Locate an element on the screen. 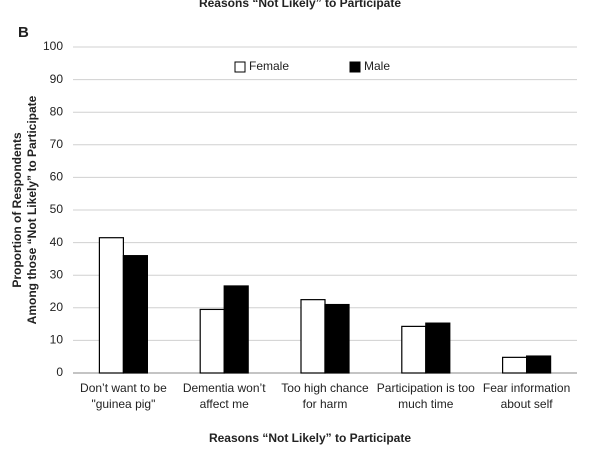  y-tick-label: 20 is located at coordinates (57, 307).